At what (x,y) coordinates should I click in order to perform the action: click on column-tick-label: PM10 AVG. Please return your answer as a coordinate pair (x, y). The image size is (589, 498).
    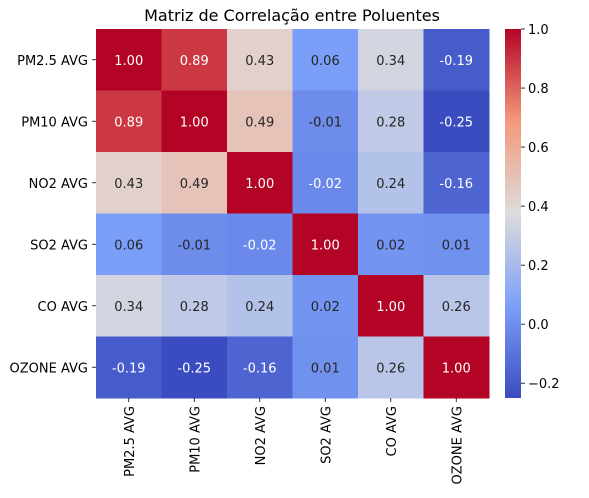
    Looking at the image, I should click on (195, 439).